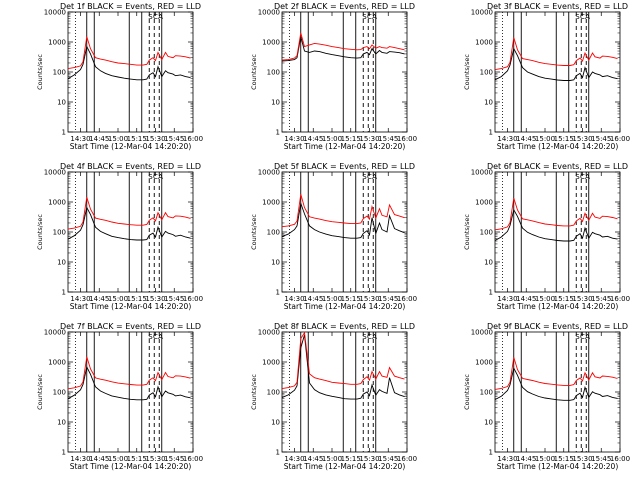  Describe the element at coordinates (130, 6) in the screenshot. I see `chart-title: Det 1f BLACK = Events, RED = LLD` at that location.